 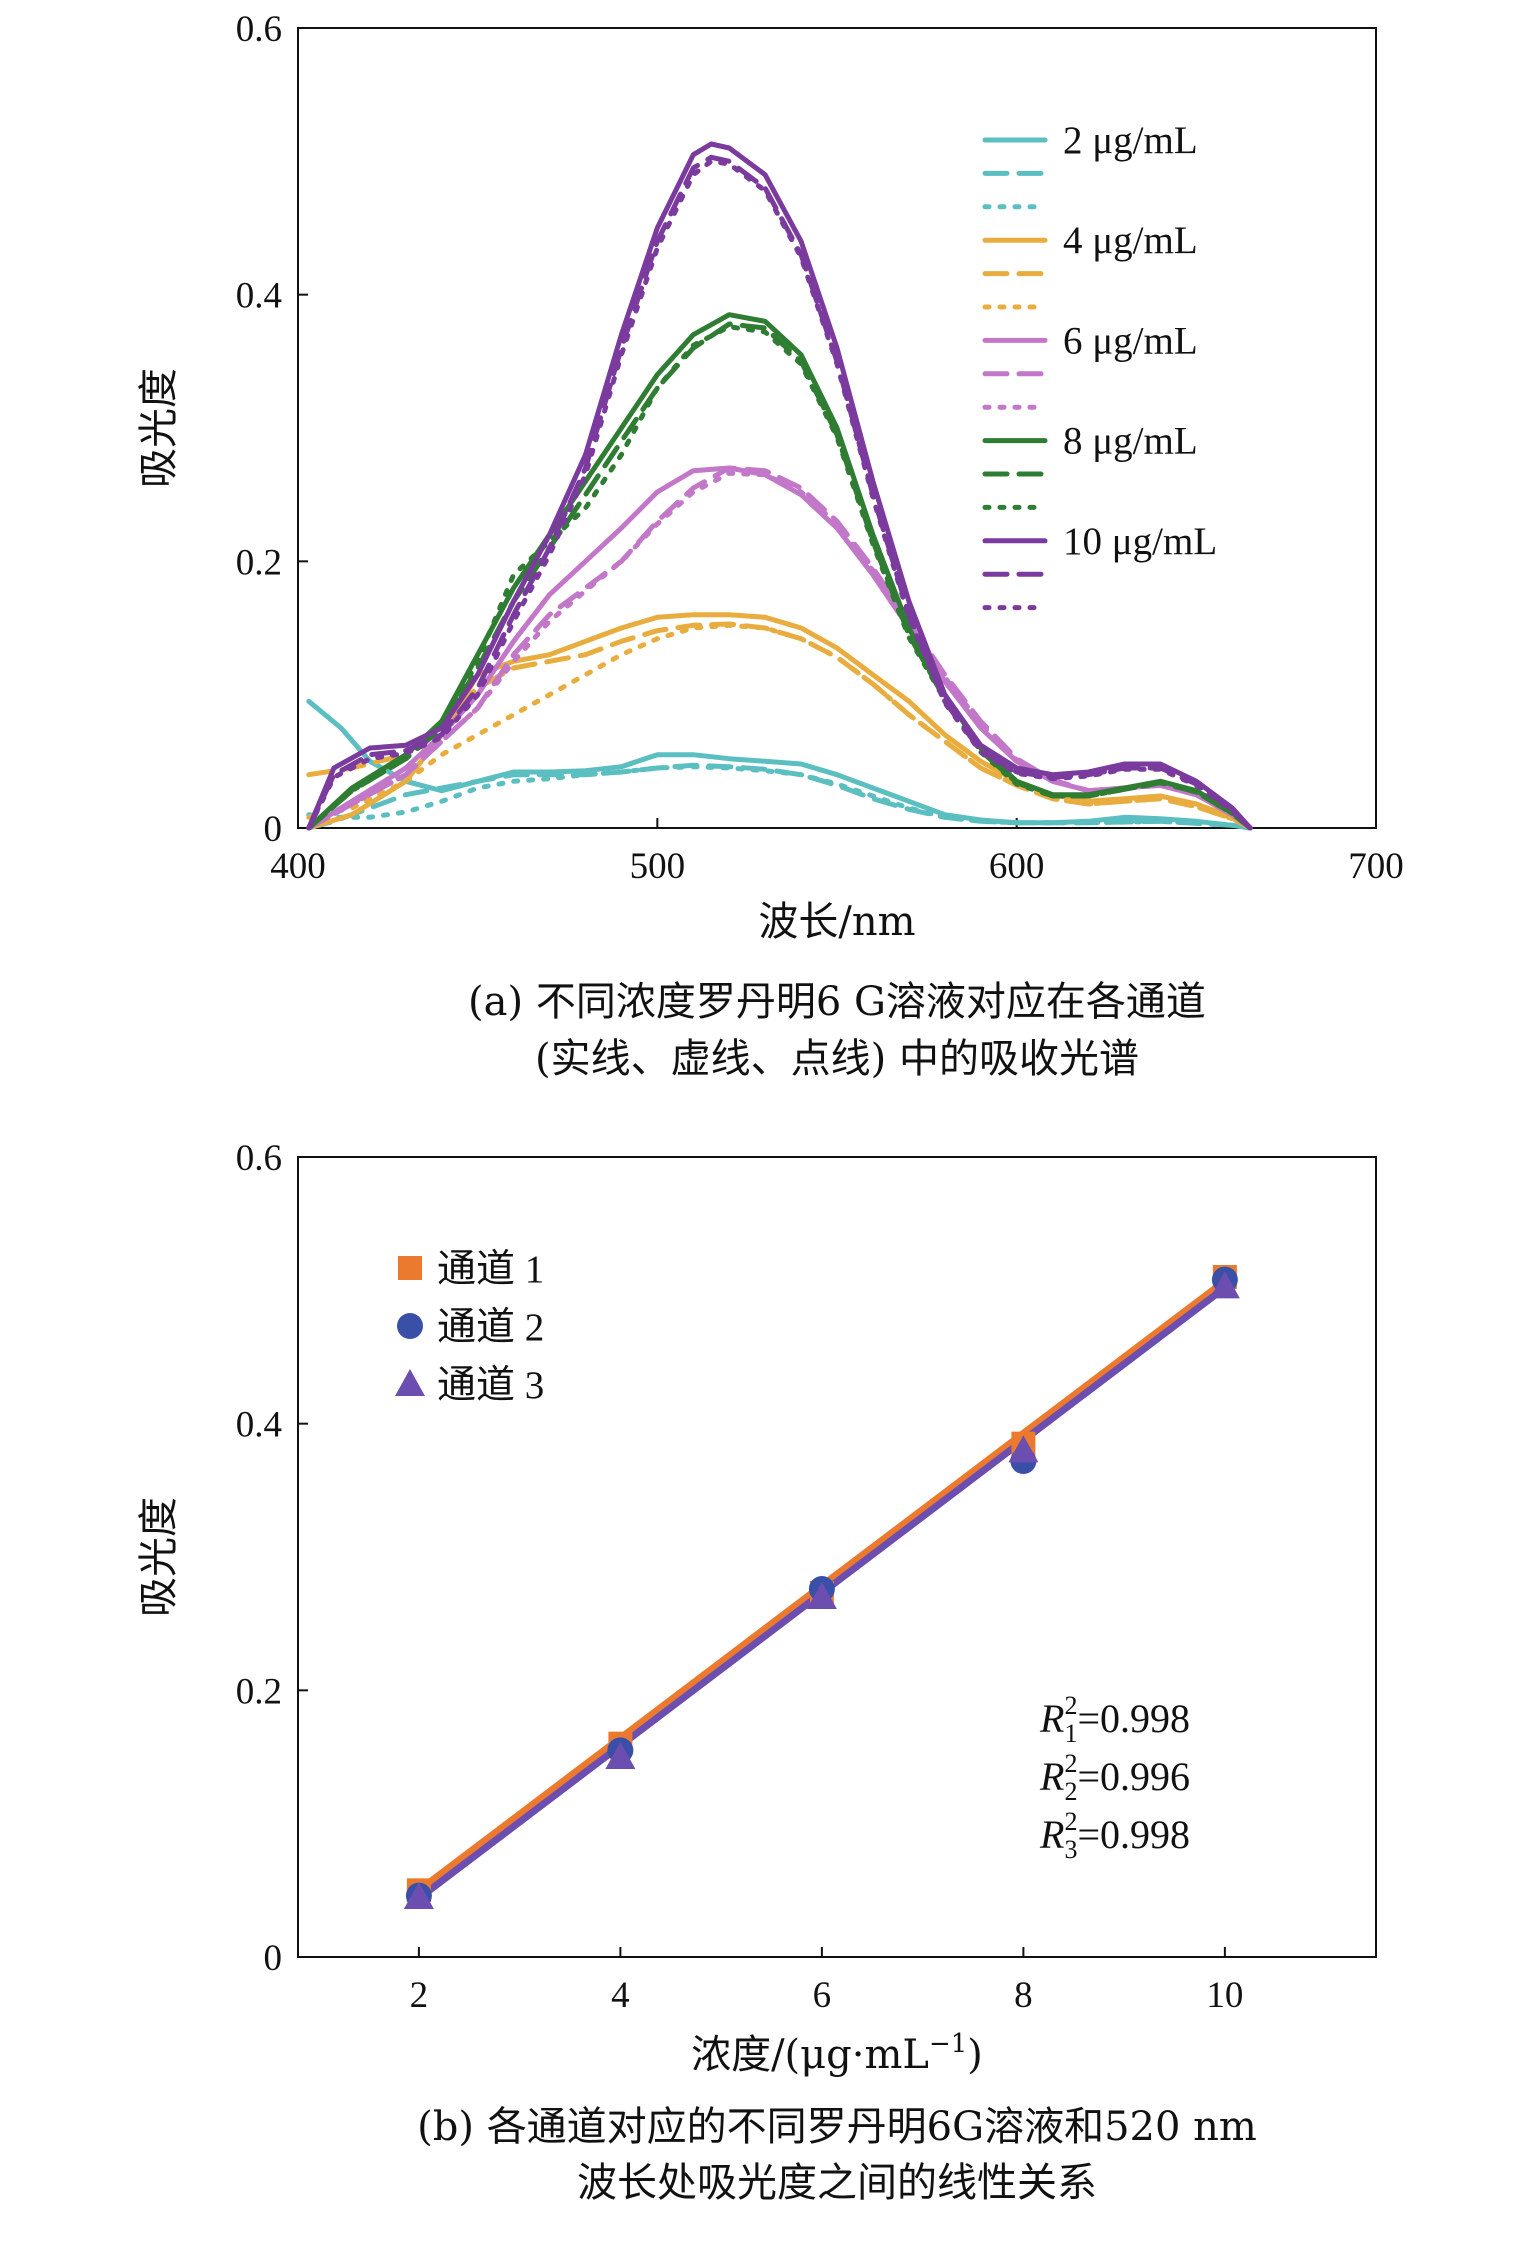 I want to click on chart-a-legend-label: 4 μg/mL, so click(x=1130, y=240).